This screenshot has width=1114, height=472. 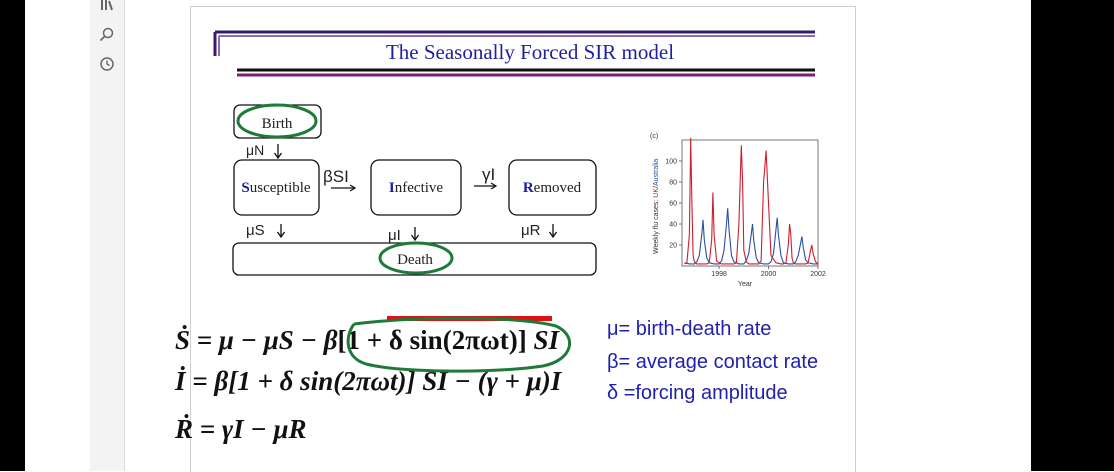 What do you see at coordinates (183, 340) in the screenshot?
I see `s-dot-symbol: Ṡ` at bounding box center [183, 340].